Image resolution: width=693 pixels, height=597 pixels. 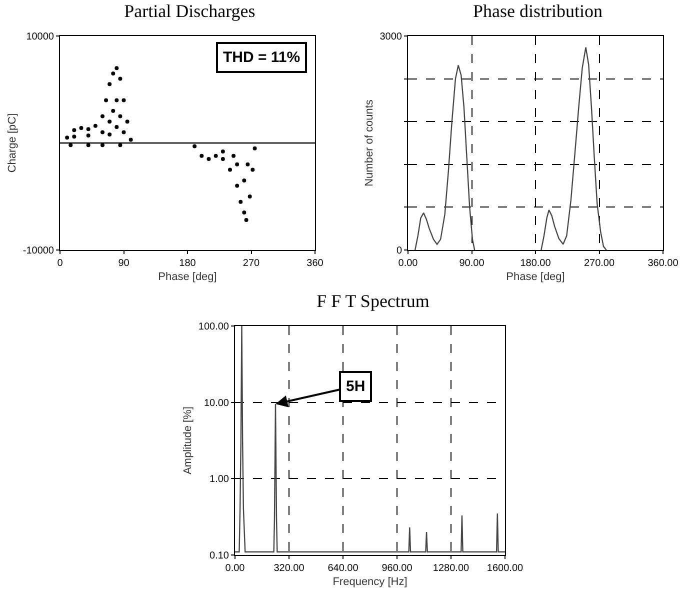 What do you see at coordinates (397, 568) in the screenshot?
I see `x-tick-label: 960.00` at bounding box center [397, 568].